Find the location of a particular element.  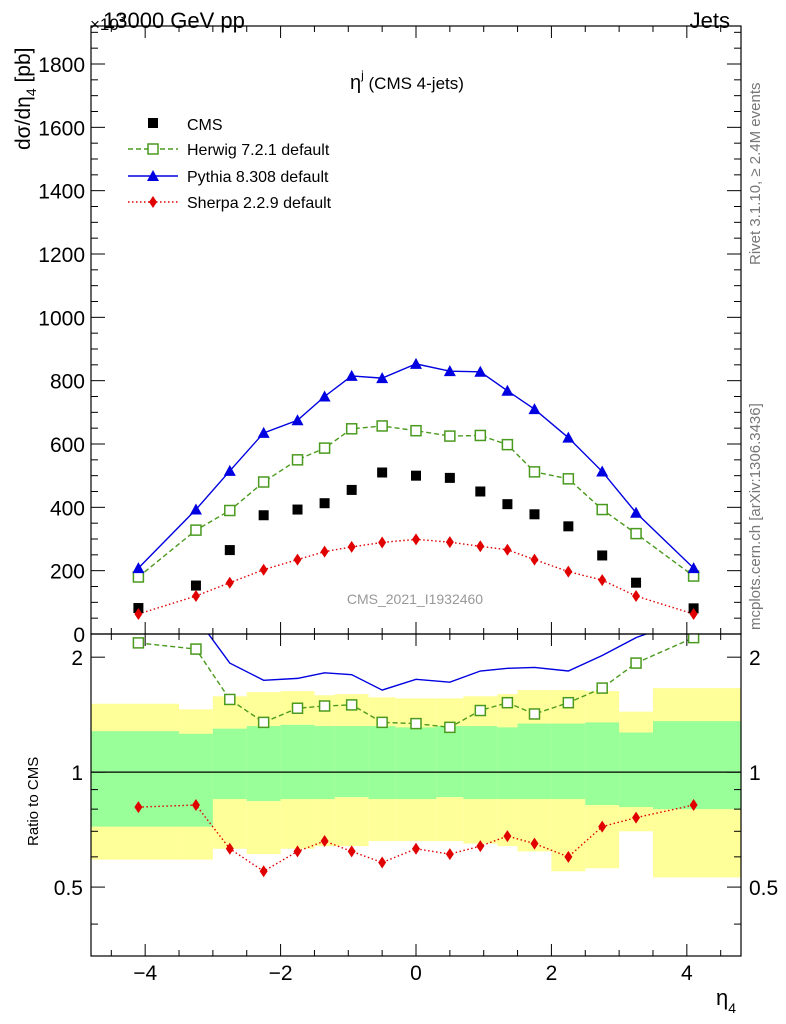

ratio-y-tick-label-right: 0.5 is located at coordinates (763, 888).